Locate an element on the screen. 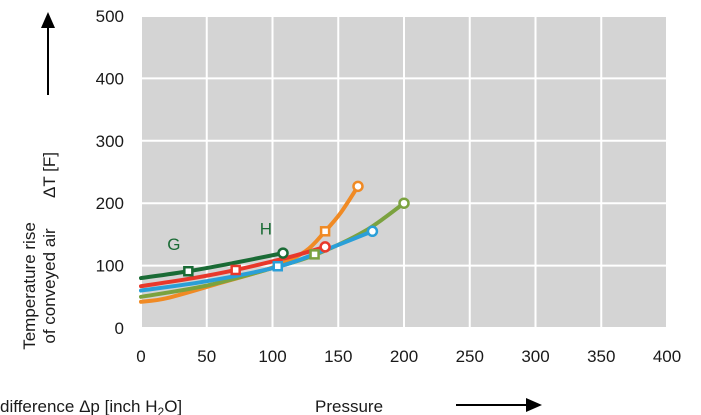 This screenshot has width=701, height=415. annotation-label: H is located at coordinates (266, 228).